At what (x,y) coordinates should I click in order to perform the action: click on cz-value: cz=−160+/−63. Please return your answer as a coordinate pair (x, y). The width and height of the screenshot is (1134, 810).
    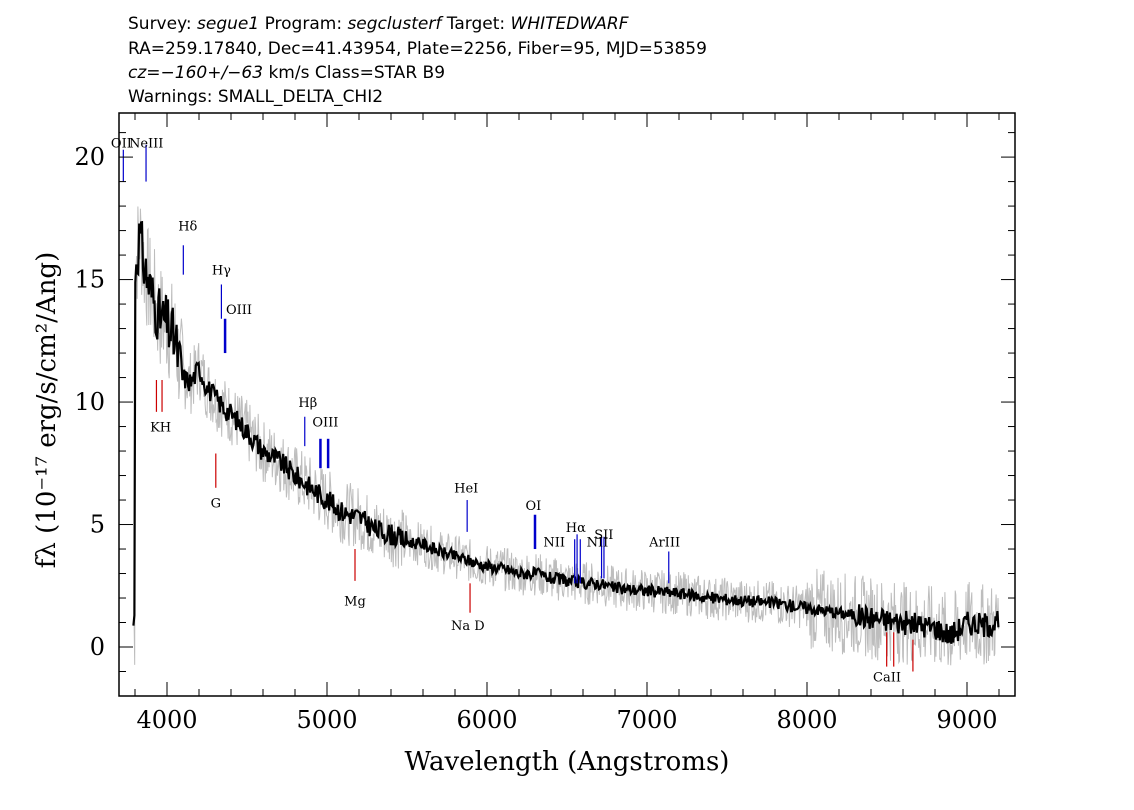
    Looking at the image, I should click on (196, 73).